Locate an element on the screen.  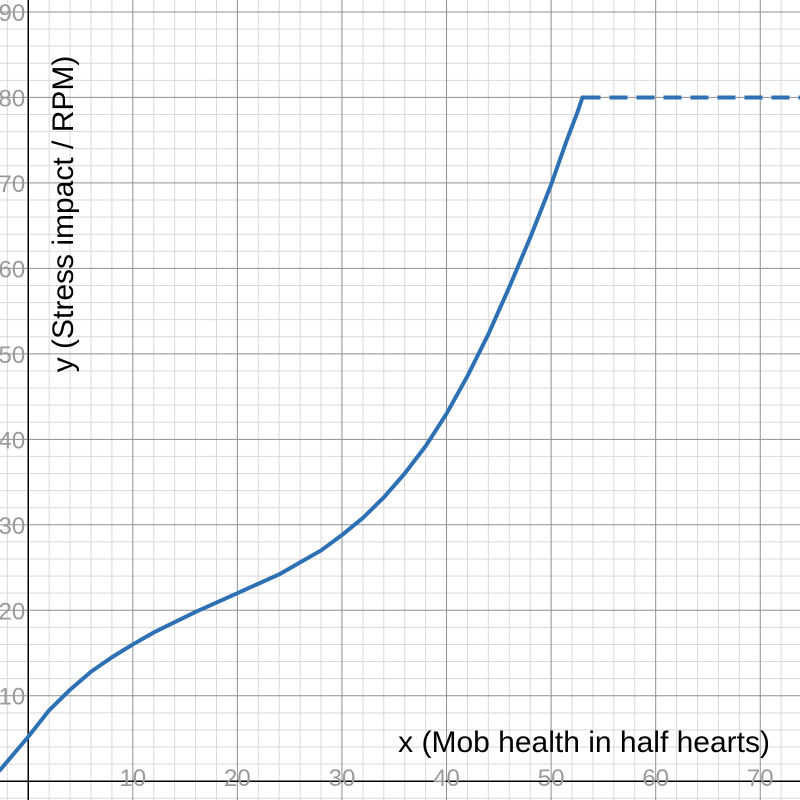
y-axis-label: y (Stress impact / RPM) is located at coordinates (63, 214).